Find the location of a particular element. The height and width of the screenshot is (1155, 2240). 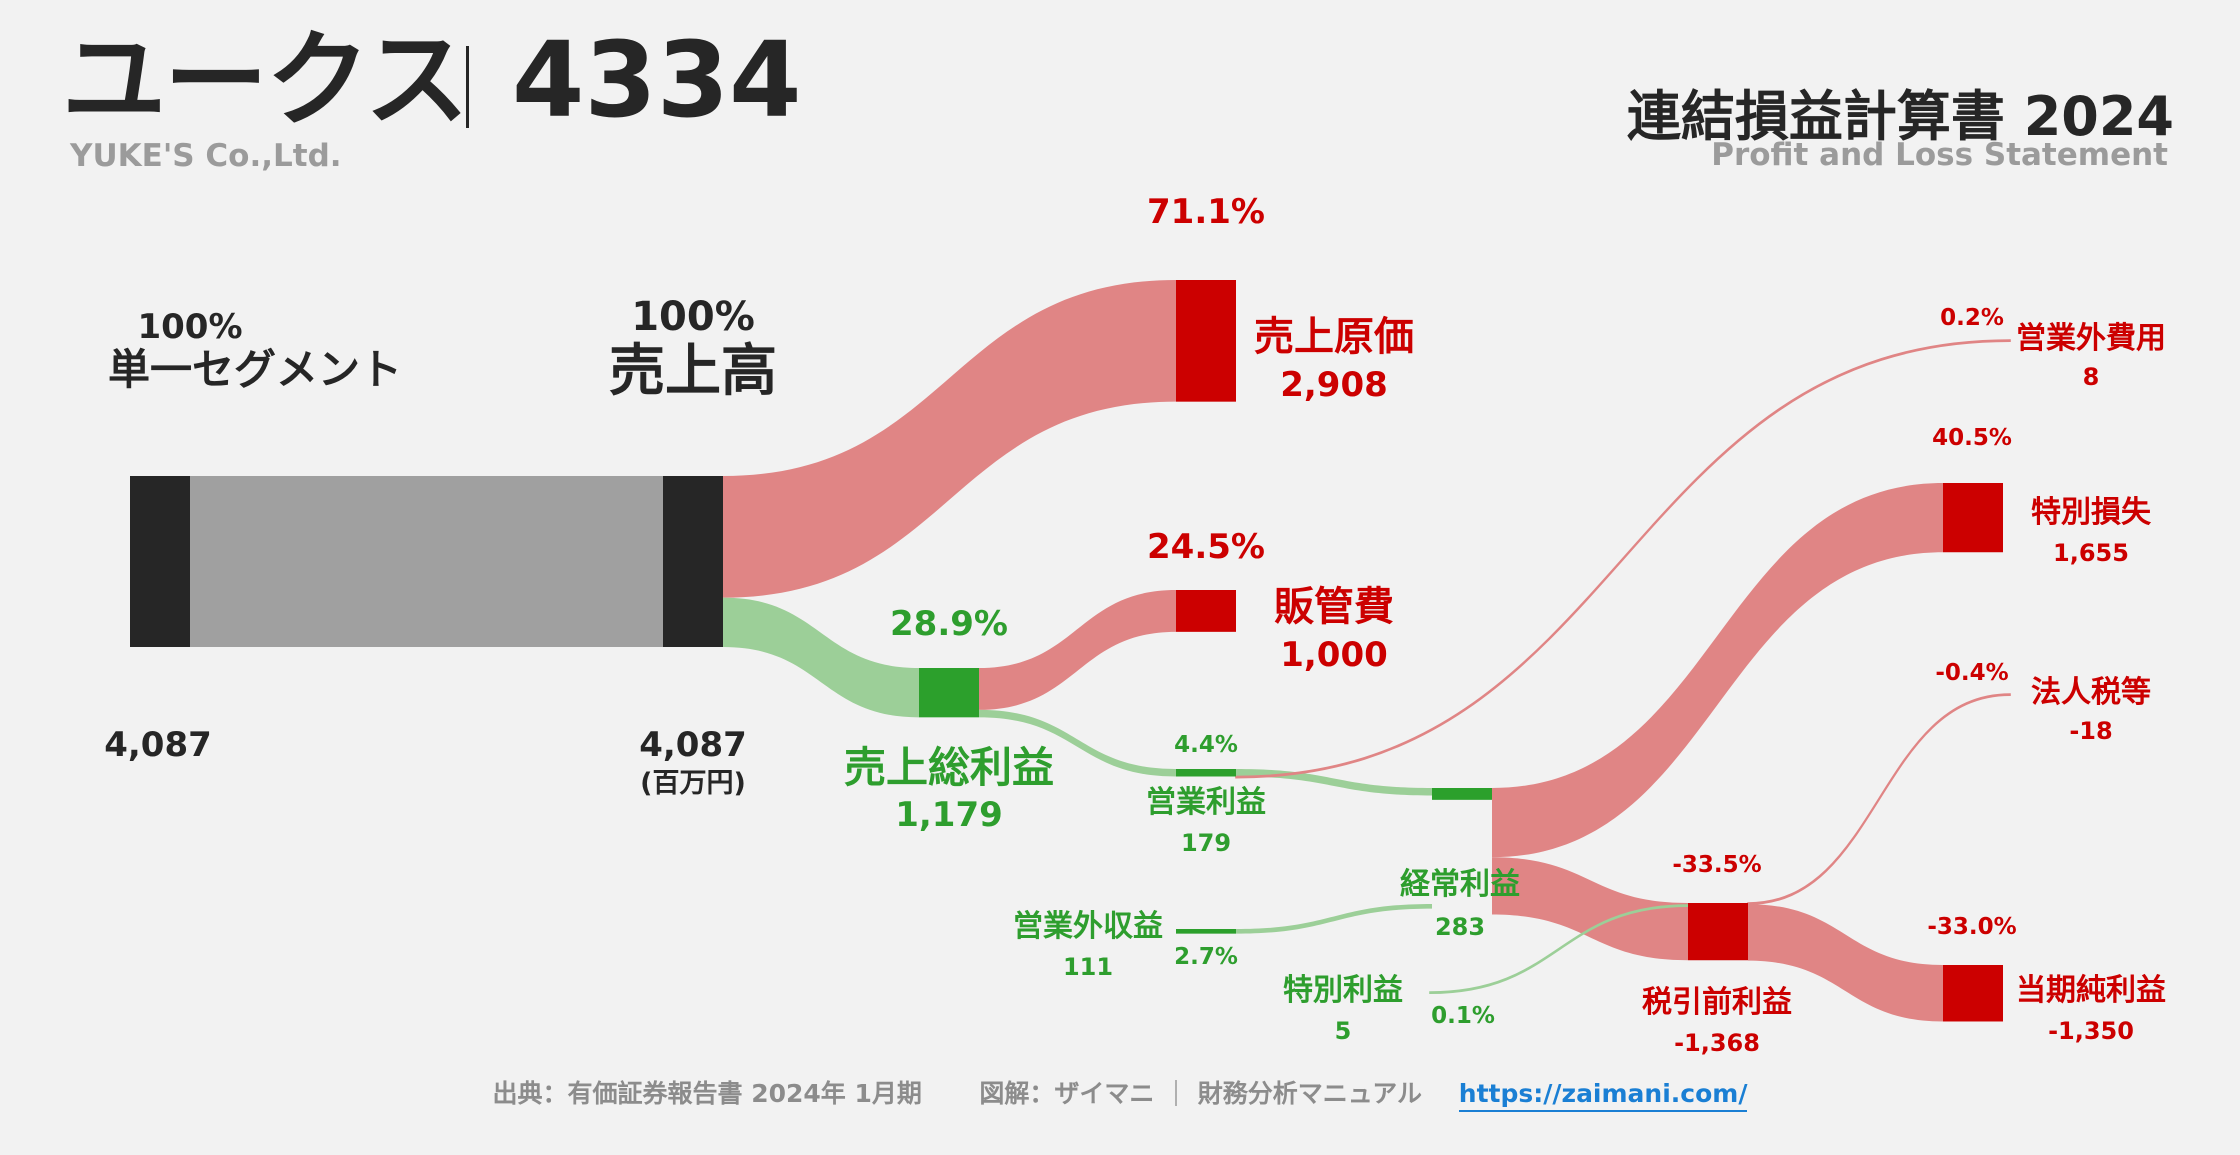

special-loss-name-label: 特別損失 is located at coordinates (2091, 512).